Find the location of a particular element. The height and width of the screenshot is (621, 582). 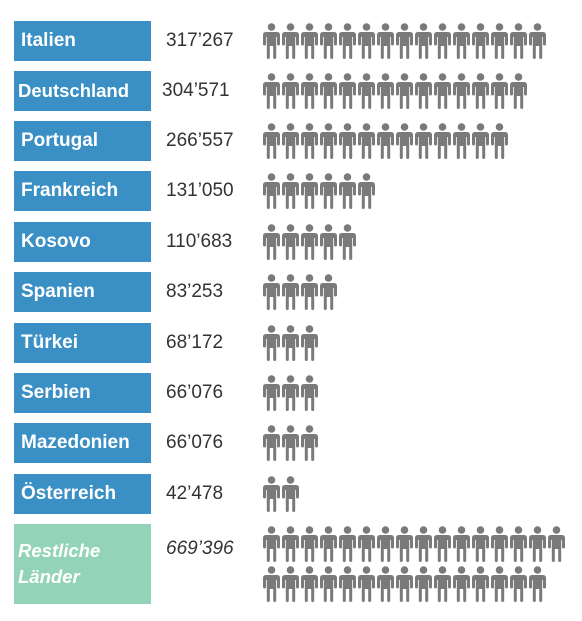

category-label: Mazedonien is located at coordinates (82, 443).